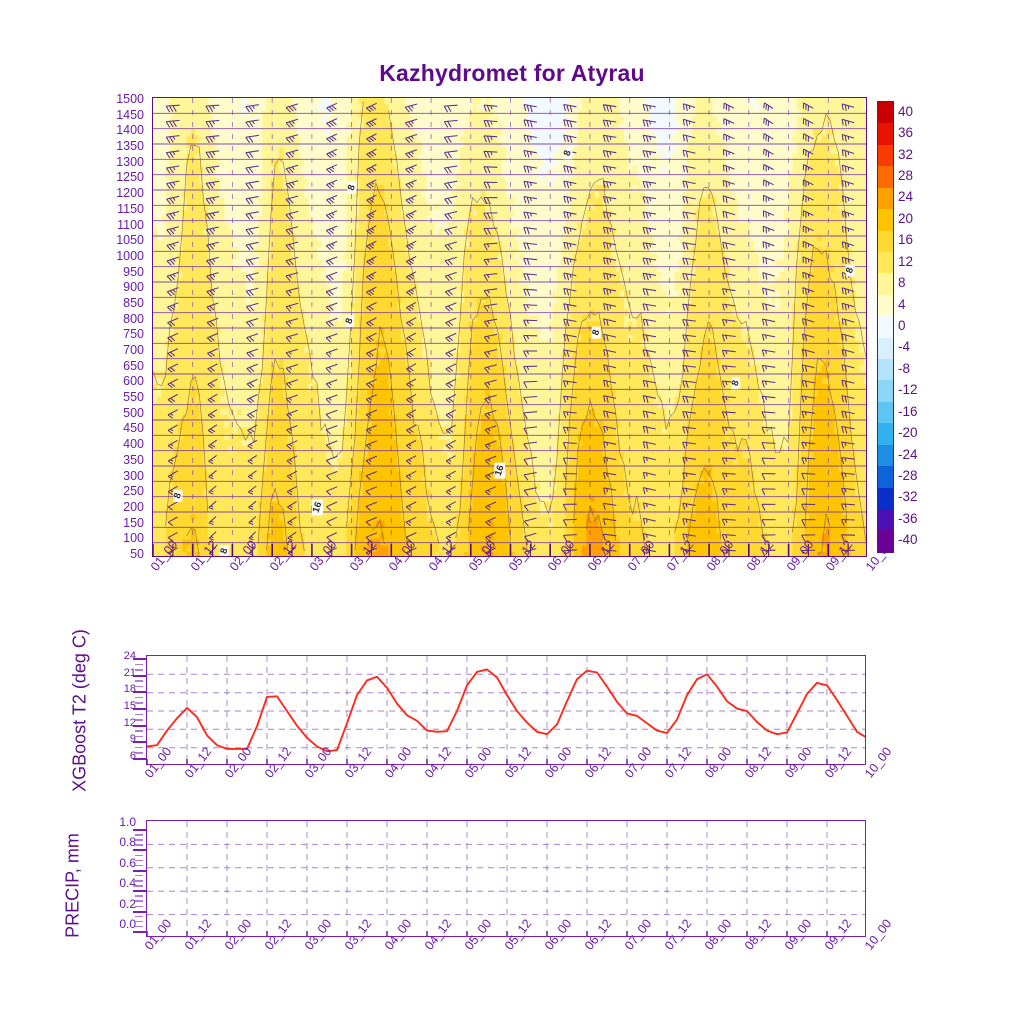 This screenshot has height=1024, width=1024. Describe the element at coordinates (885, 220) in the screenshot. I see `colorbar-swatch` at that location.